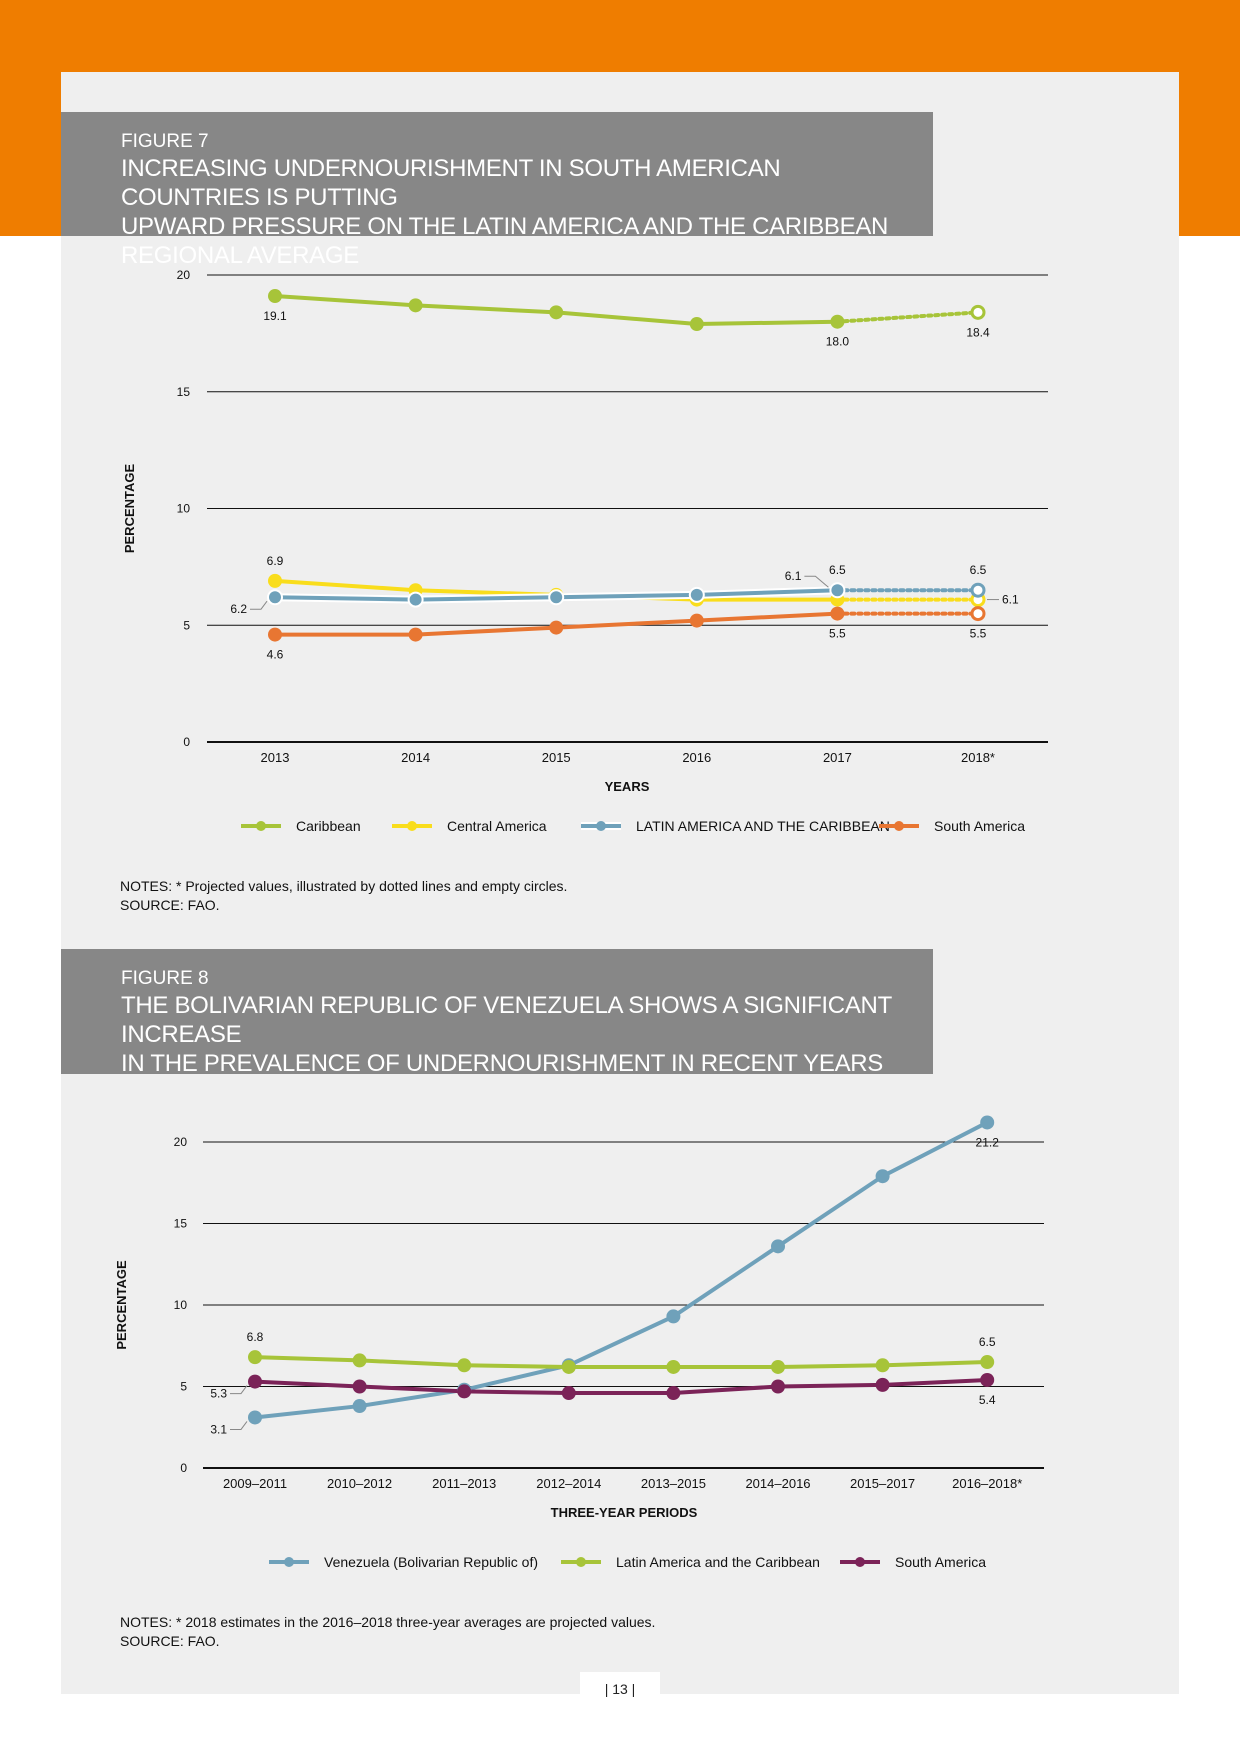  Describe the element at coordinates (183, 1468) in the screenshot. I see `fig8-y-tick-label: 0` at that location.